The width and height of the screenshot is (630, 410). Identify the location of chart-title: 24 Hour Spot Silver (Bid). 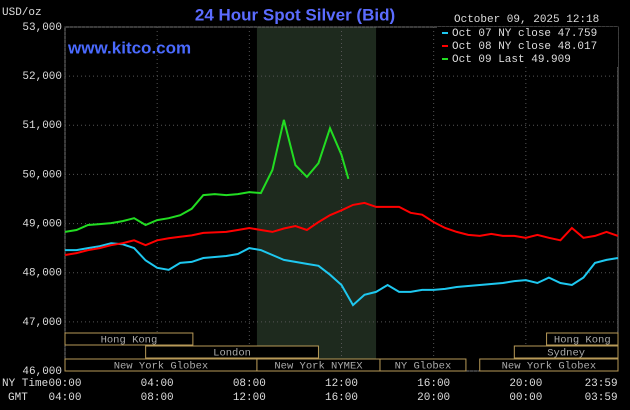
(295, 14).